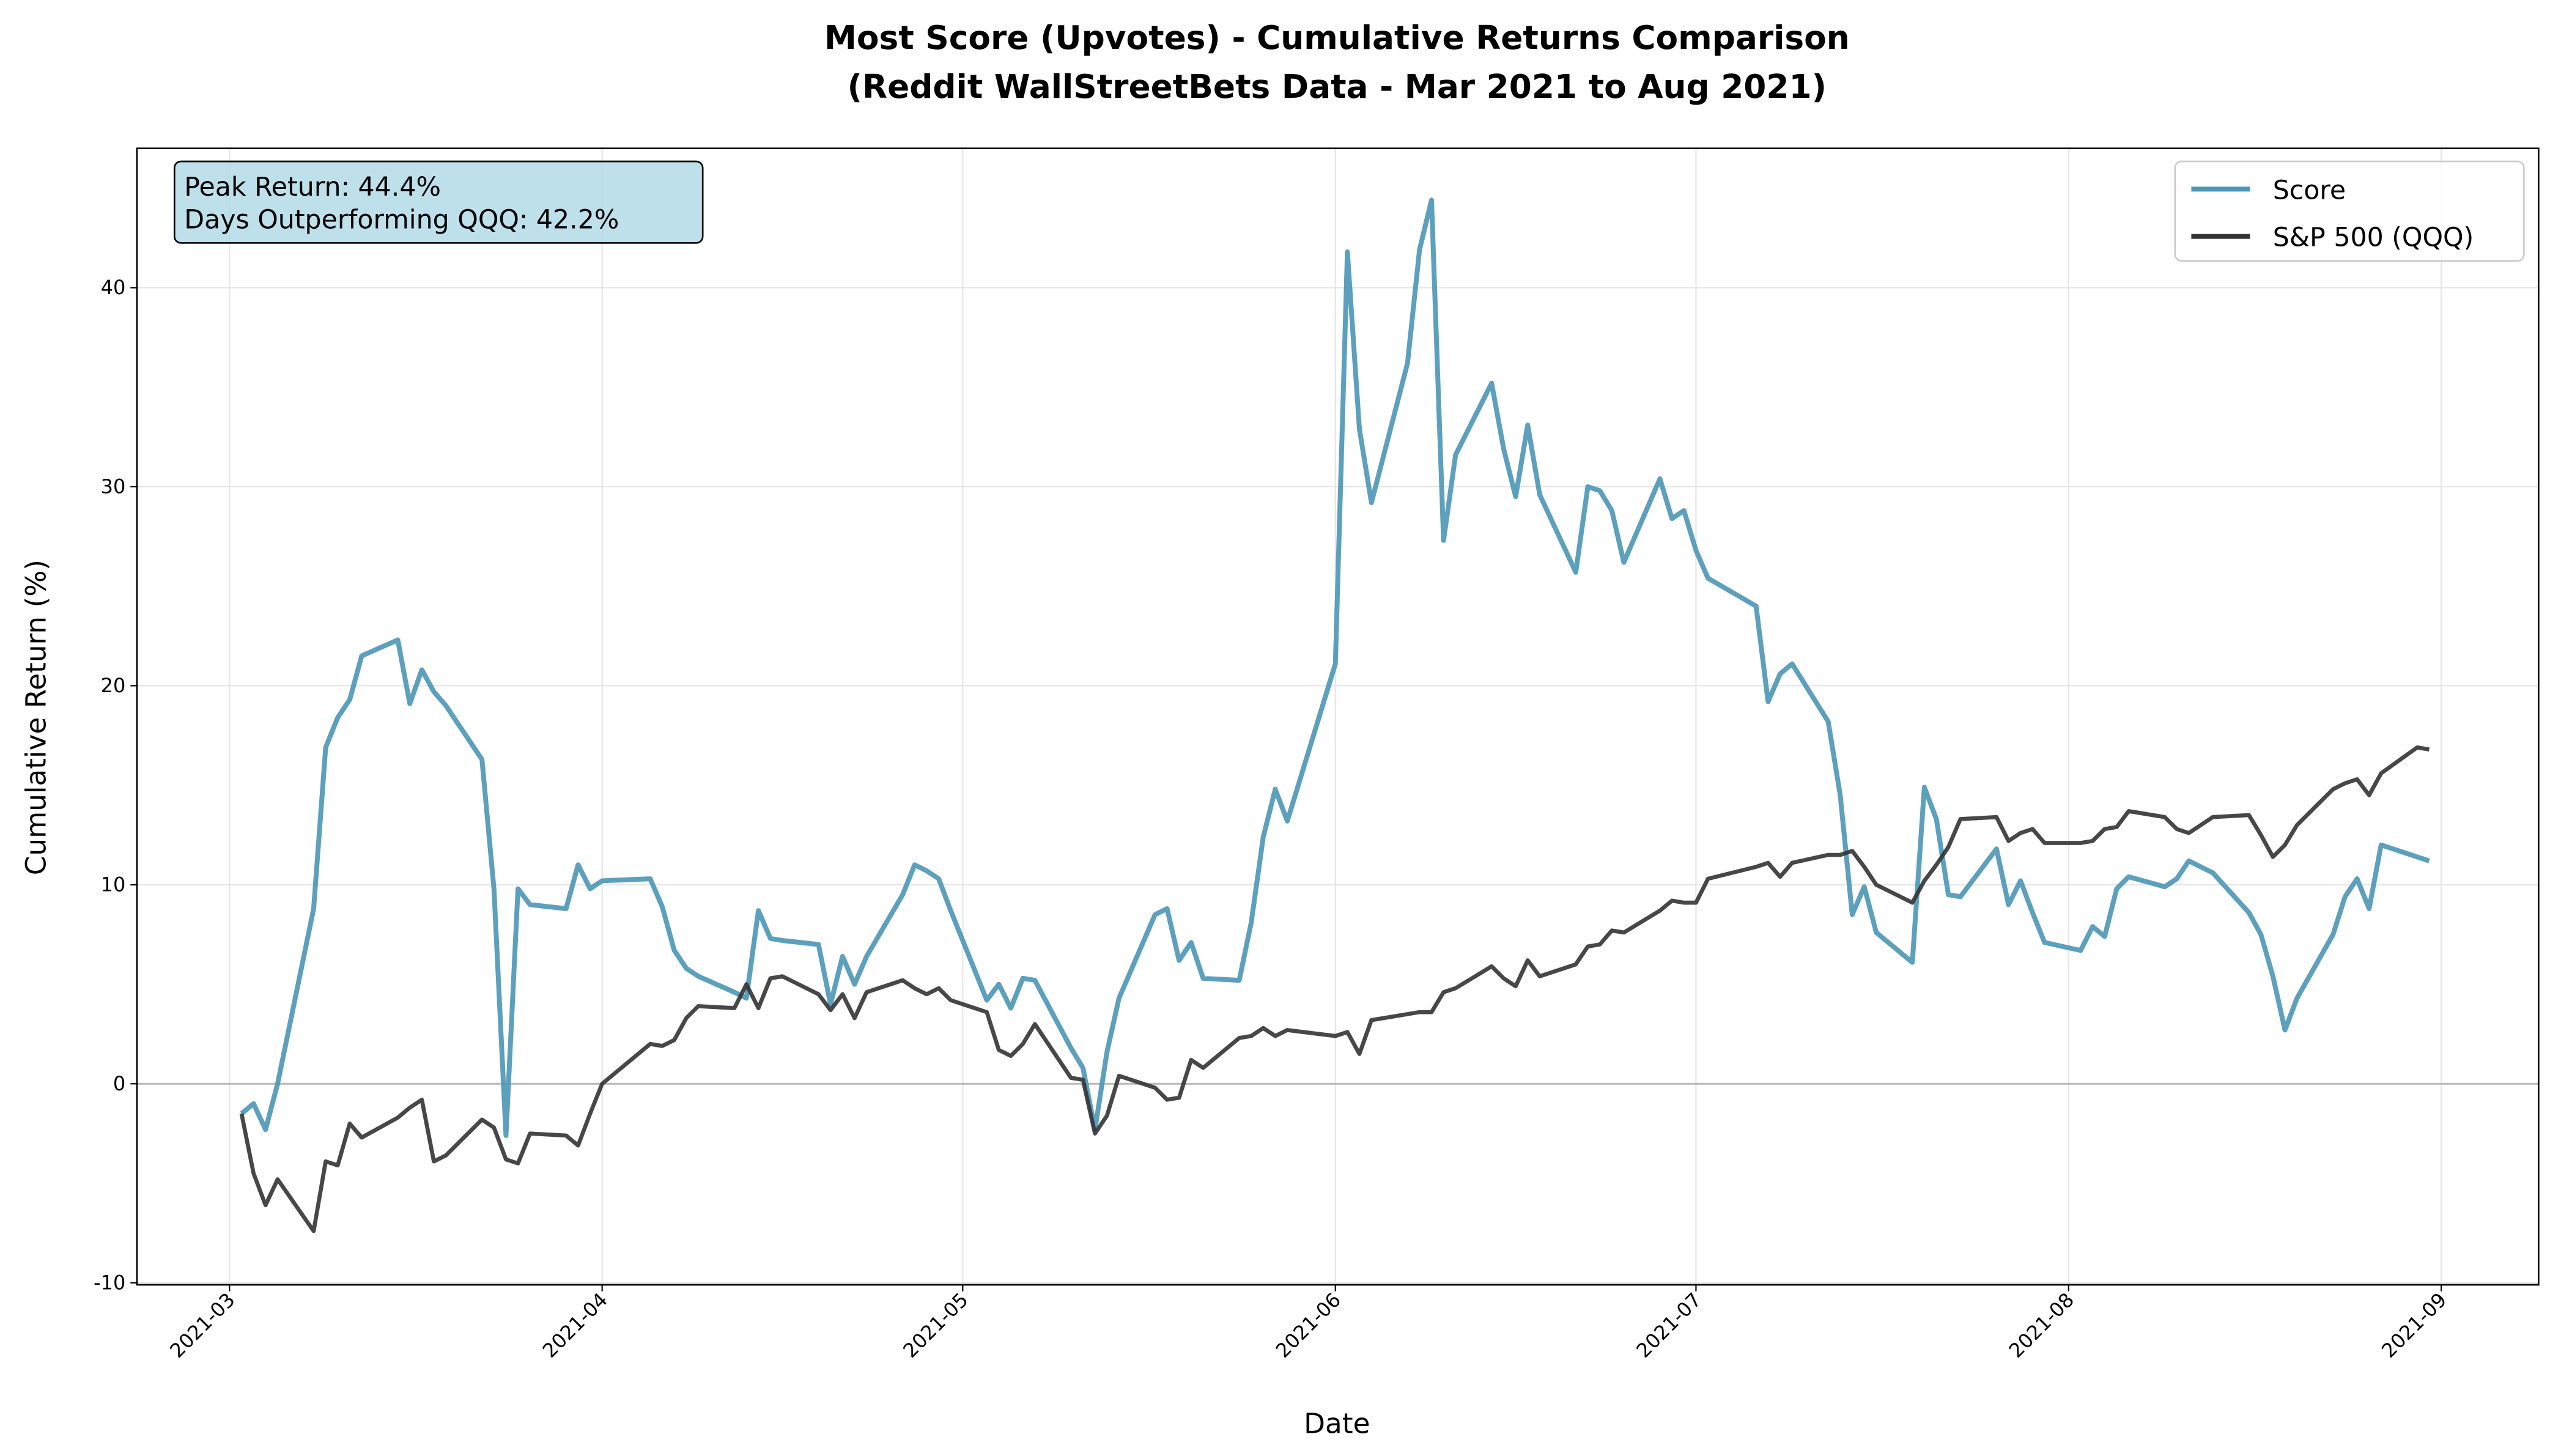 The image size is (2550, 1456). I want to click on y-tick-label: -10, so click(109, 1282).